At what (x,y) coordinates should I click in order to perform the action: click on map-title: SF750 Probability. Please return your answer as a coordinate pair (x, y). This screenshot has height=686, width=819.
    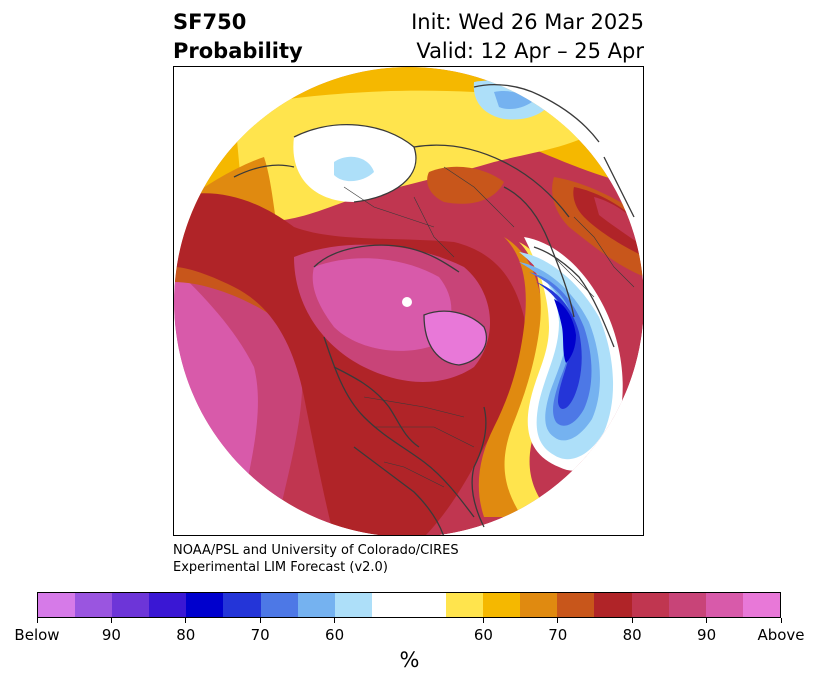
    Looking at the image, I should click on (238, 37).